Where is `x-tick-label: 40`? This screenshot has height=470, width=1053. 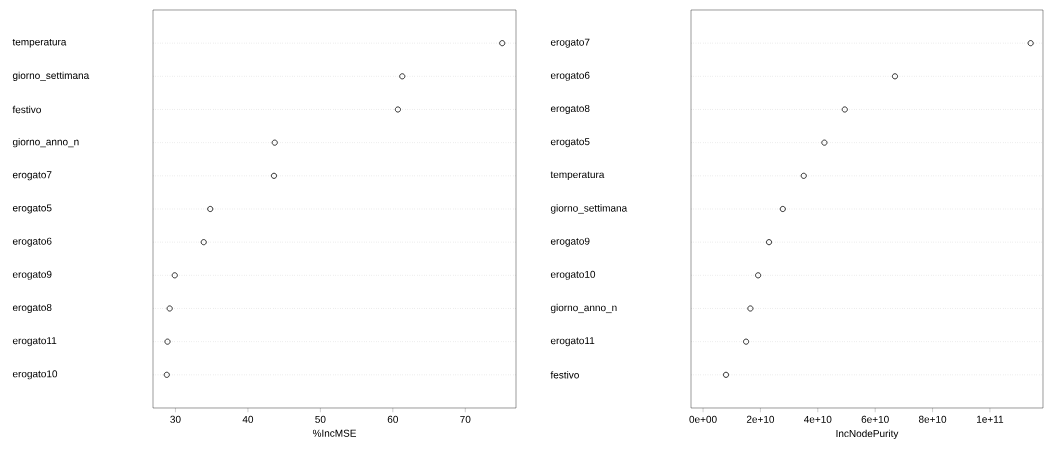
x-tick-label: 40 is located at coordinates (248, 419).